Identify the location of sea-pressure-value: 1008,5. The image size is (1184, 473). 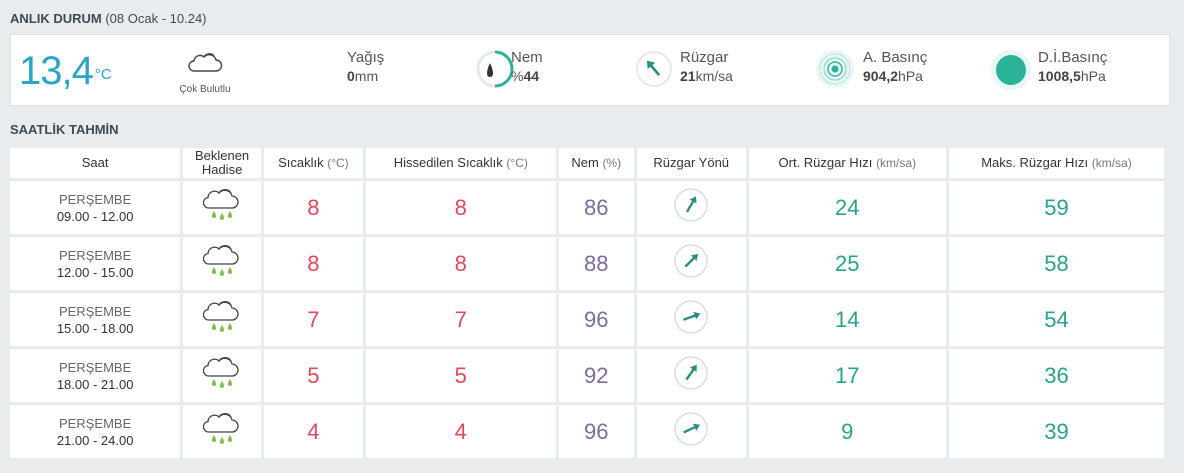
(1059, 76).